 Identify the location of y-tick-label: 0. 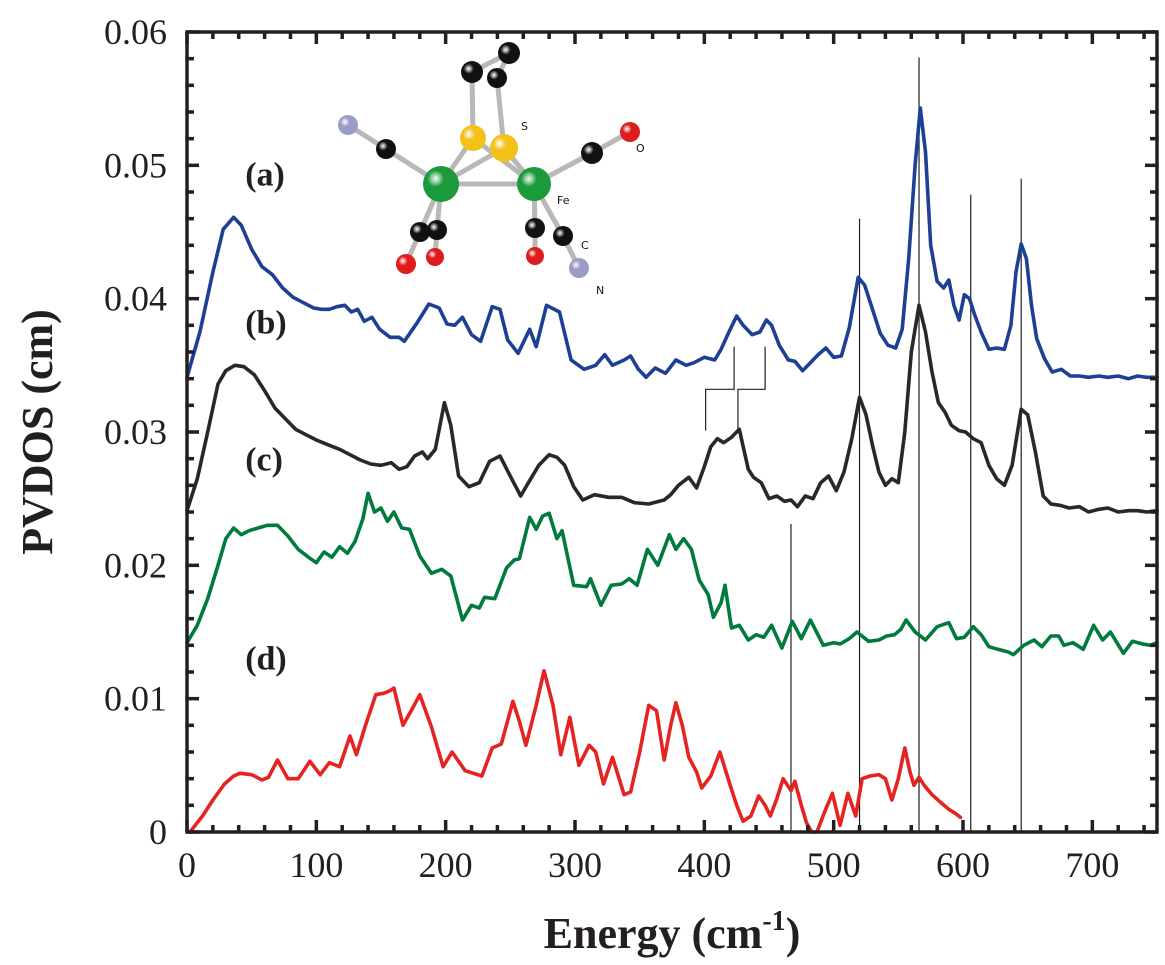
(158, 832).